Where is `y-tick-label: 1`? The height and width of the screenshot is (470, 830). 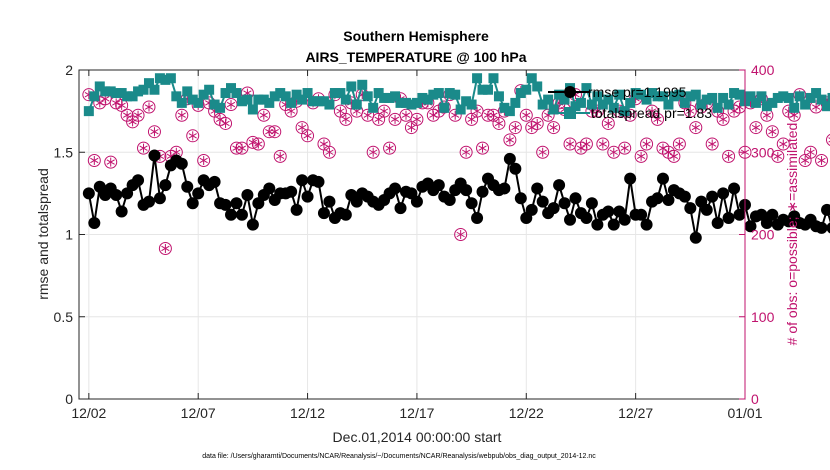
y-tick-label: 1 is located at coordinates (69, 235).